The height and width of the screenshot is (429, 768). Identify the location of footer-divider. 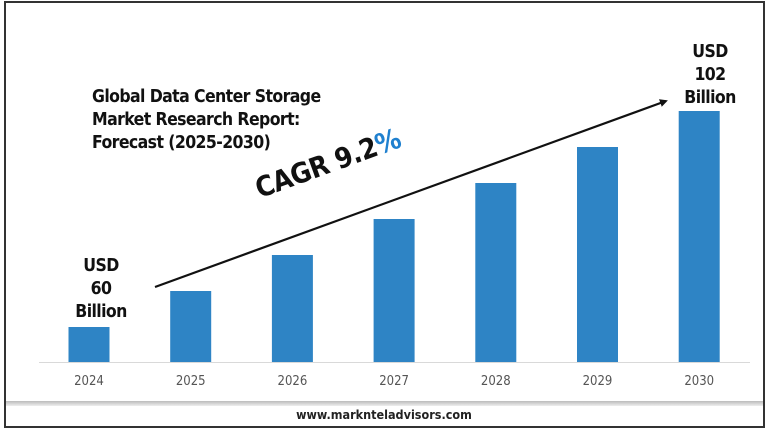
(384, 403).